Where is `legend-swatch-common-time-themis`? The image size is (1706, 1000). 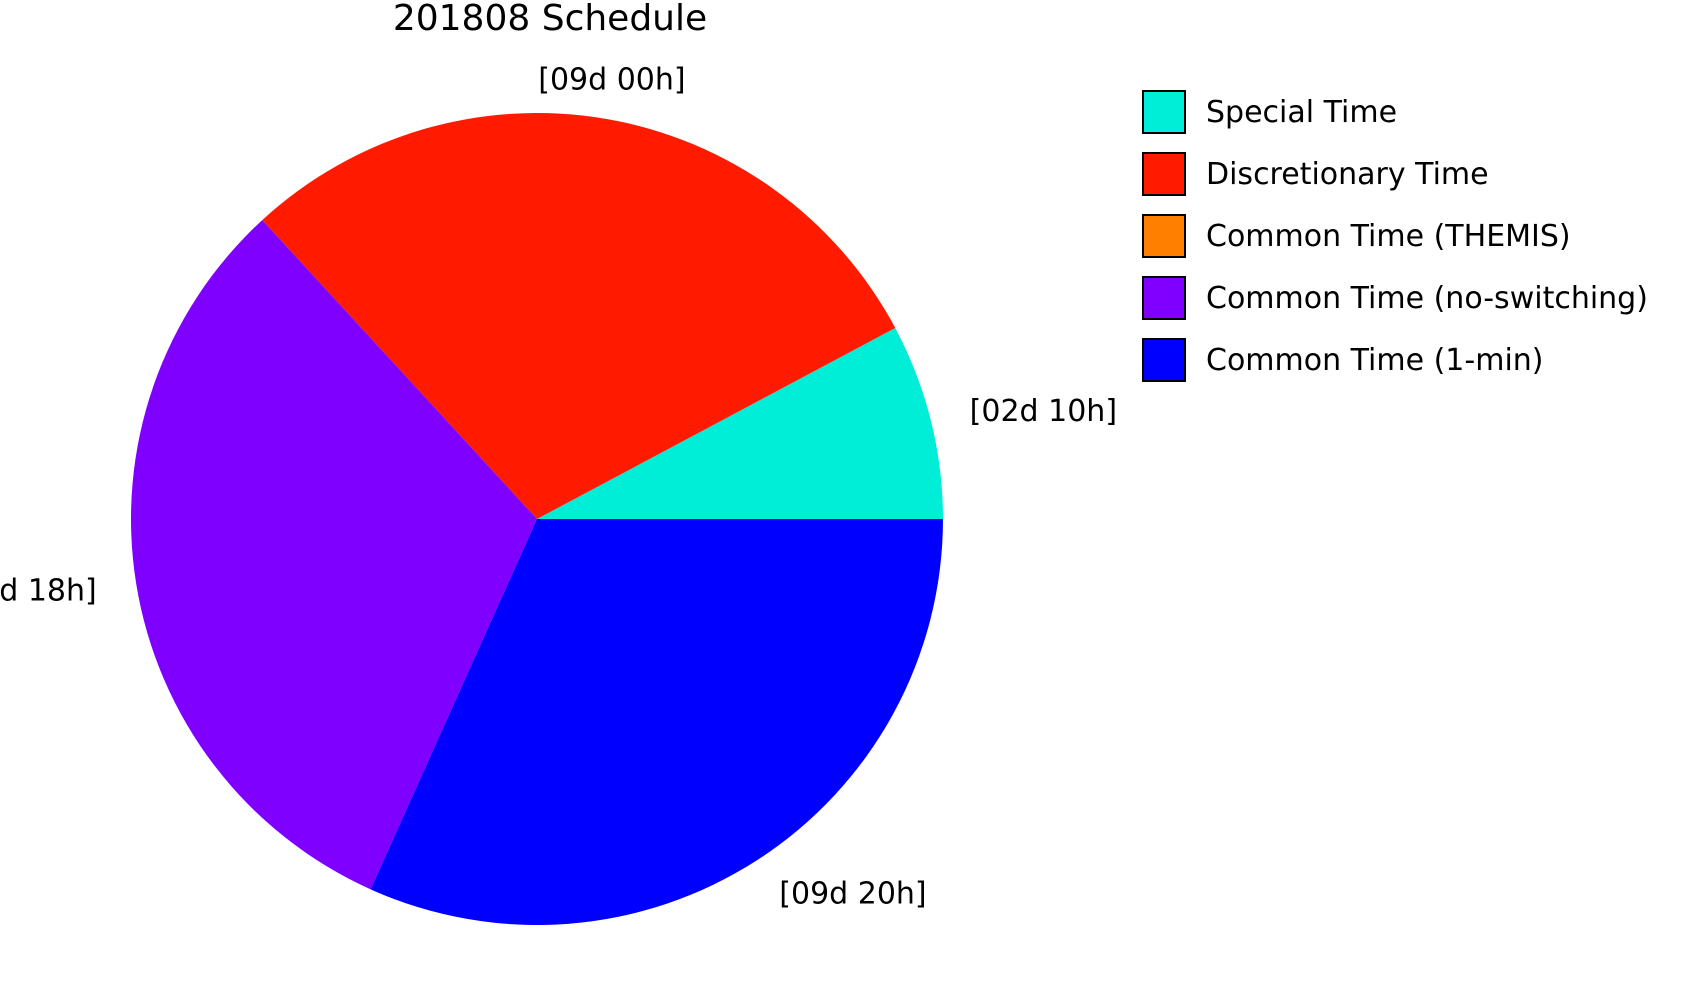
legend-swatch-common-time-themis is located at coordinates (1164, 236).